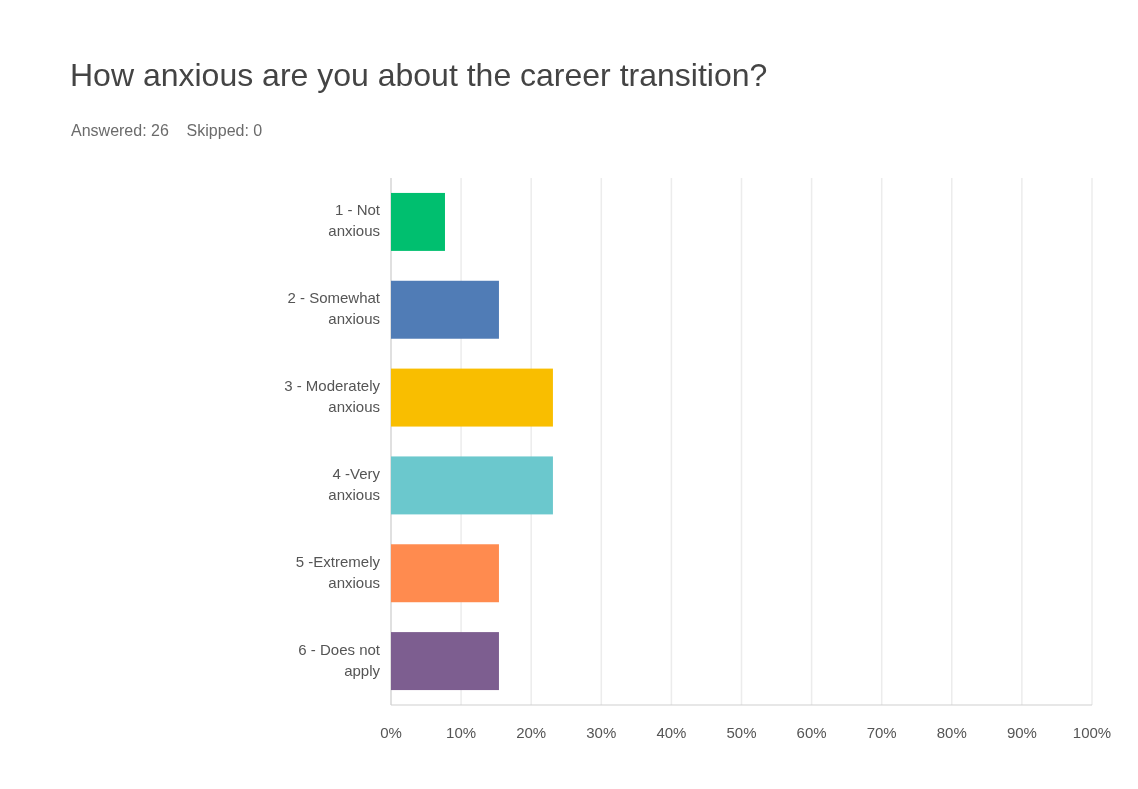  Describe the element at coordinates (671, 732) in the screenshot. I see `x-tick-label: 40%` at that location.